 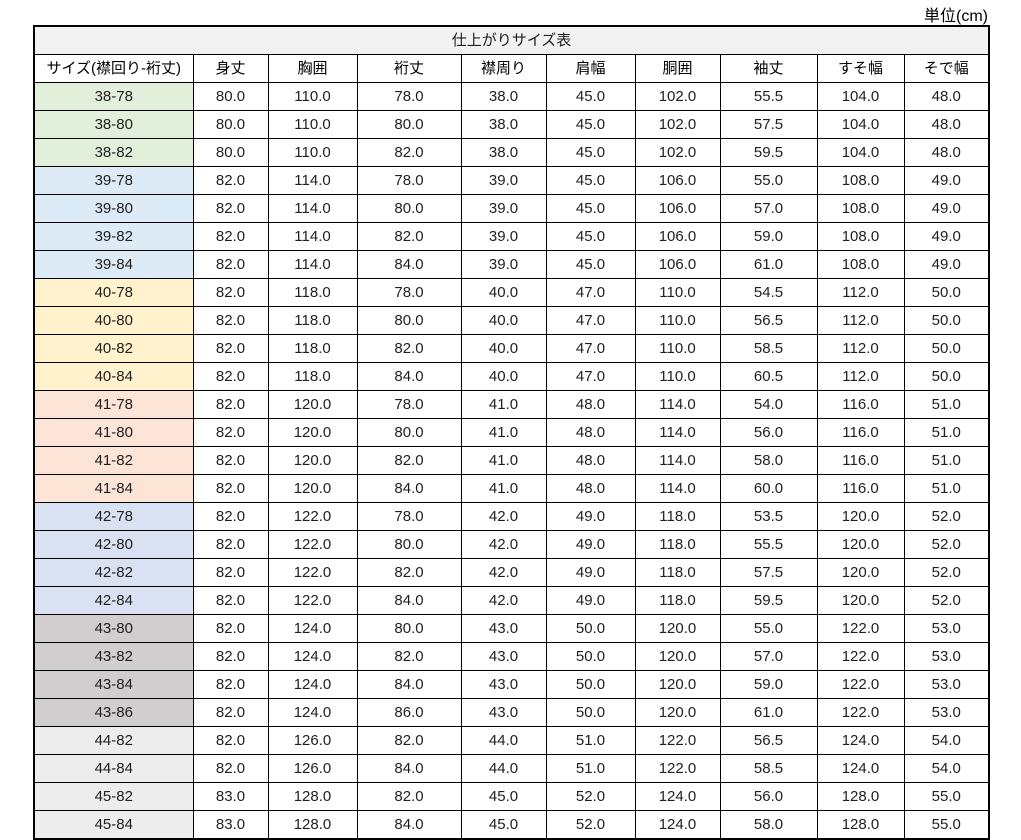 What do you see at coordinates (312, 68) in the screenshot?
I see `col-header-chest: 胸囲` at bounding box center [312, 68].